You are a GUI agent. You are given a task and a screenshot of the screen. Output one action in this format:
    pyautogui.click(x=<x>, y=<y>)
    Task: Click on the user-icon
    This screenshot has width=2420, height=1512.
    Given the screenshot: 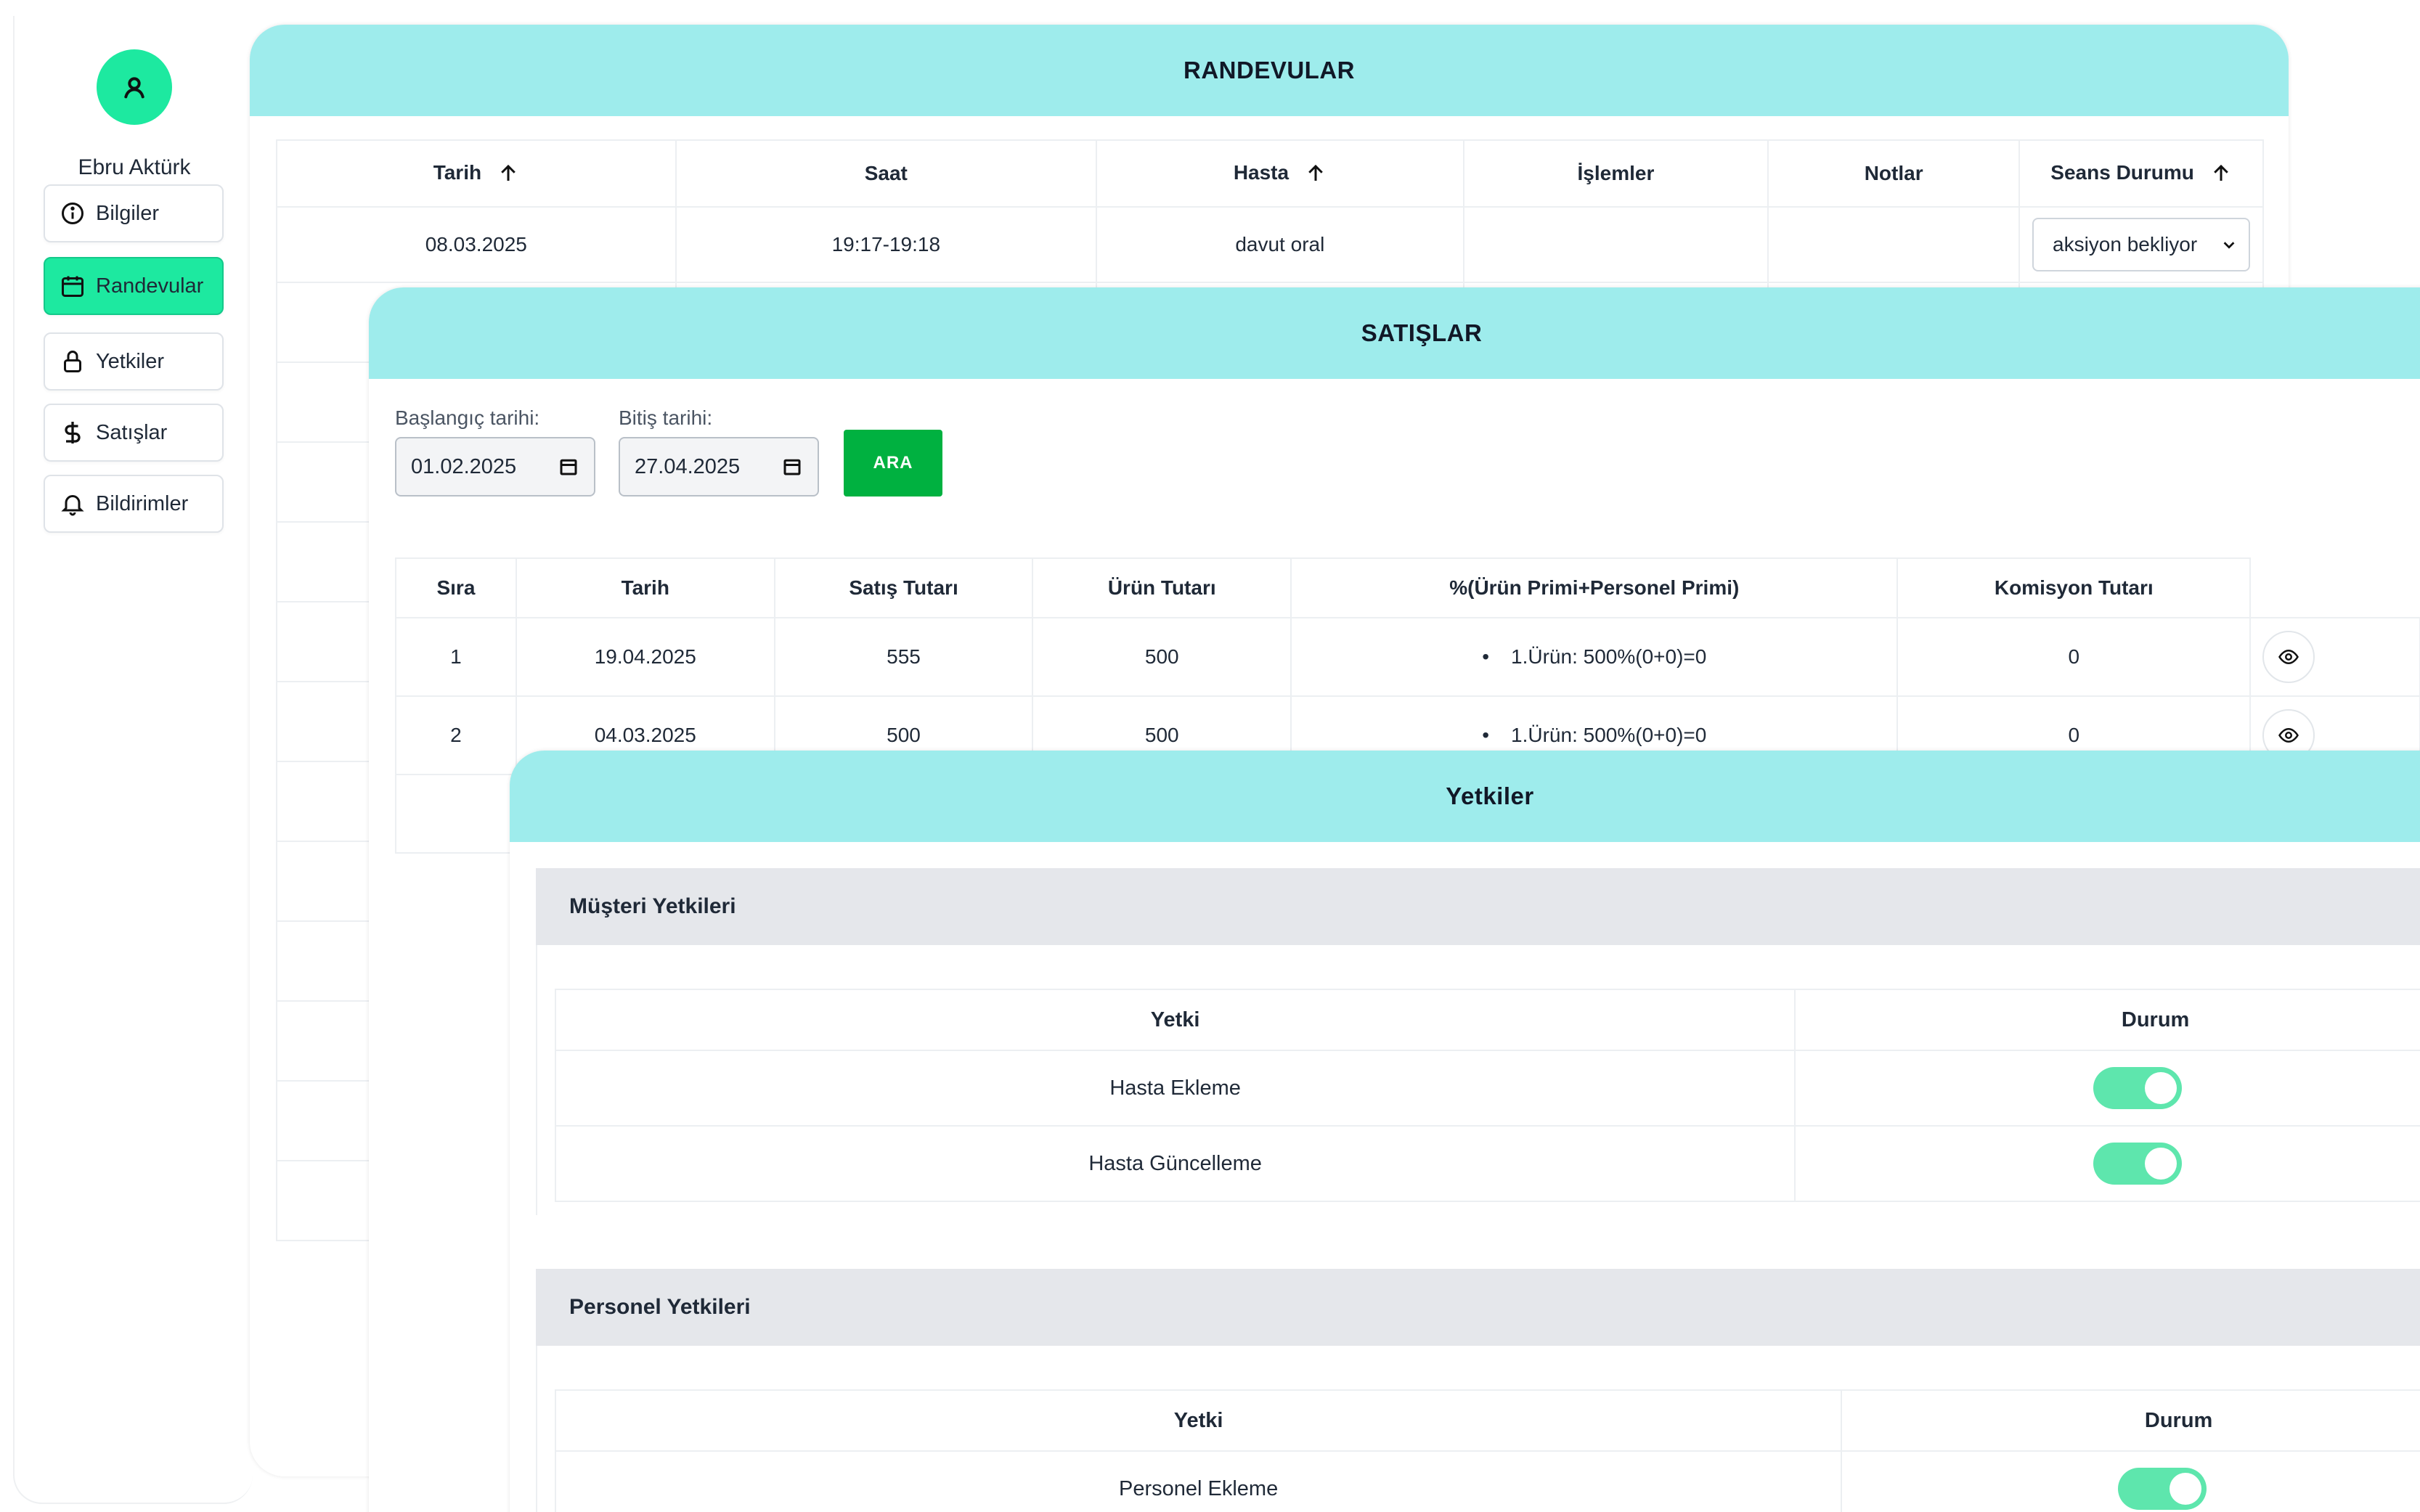 What is the action you would take?
    pyautogui.click(x=134, y=88)
    